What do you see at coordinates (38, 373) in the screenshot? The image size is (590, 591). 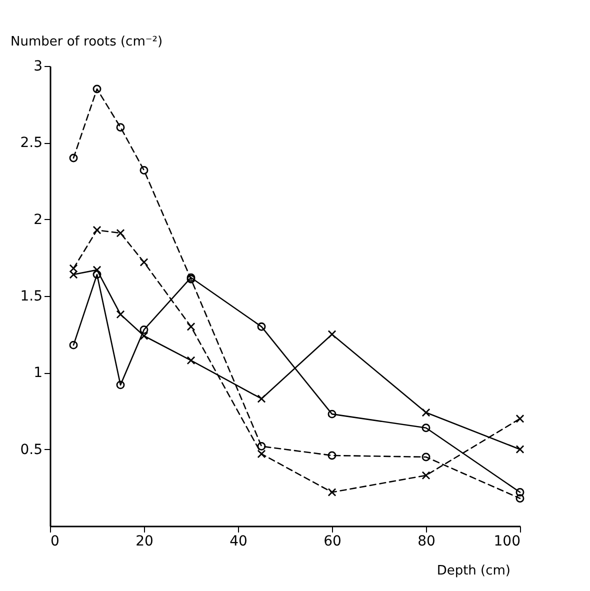 I see `y-tick-label: 1` at bounding box center [38, 373].